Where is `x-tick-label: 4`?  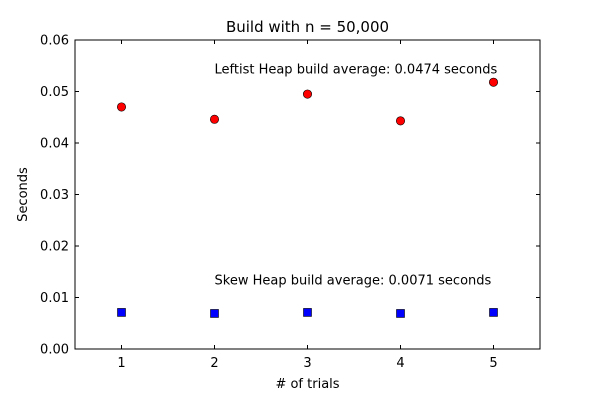
x-tick-label: 4 is located at coordinates (400, 363).